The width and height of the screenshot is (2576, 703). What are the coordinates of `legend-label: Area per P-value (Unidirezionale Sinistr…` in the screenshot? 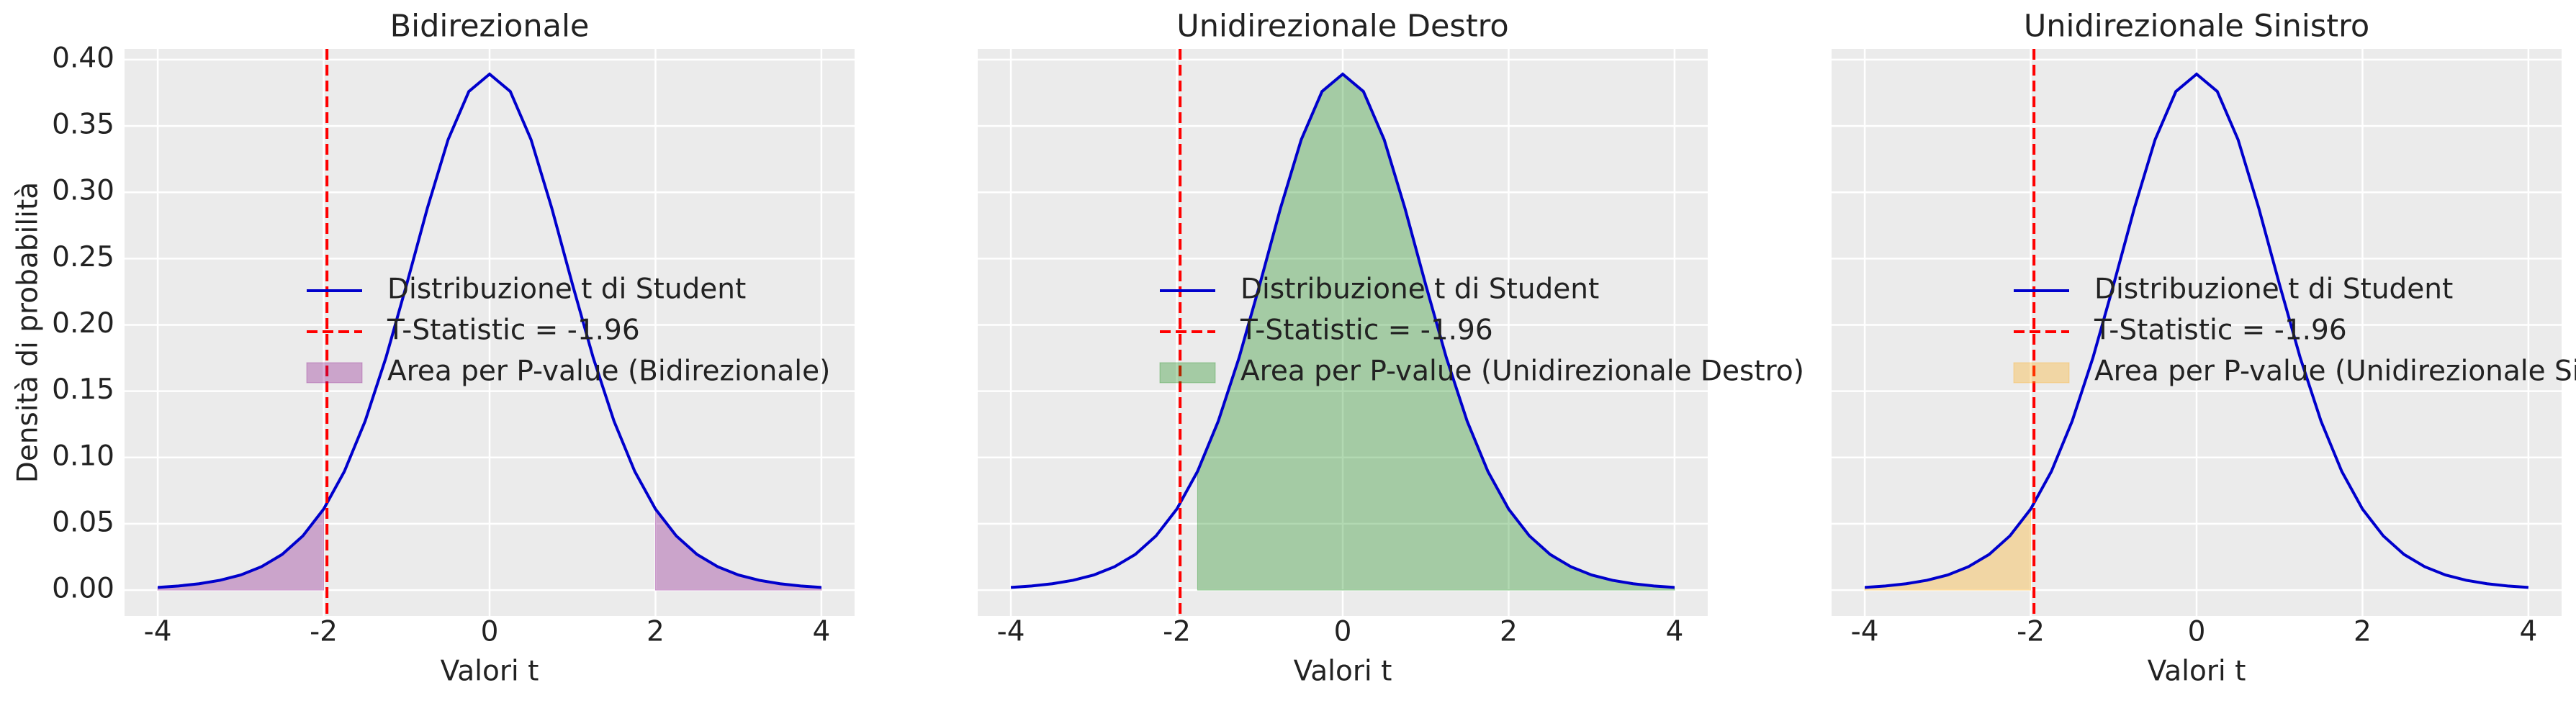 It's located at (2335, 371).